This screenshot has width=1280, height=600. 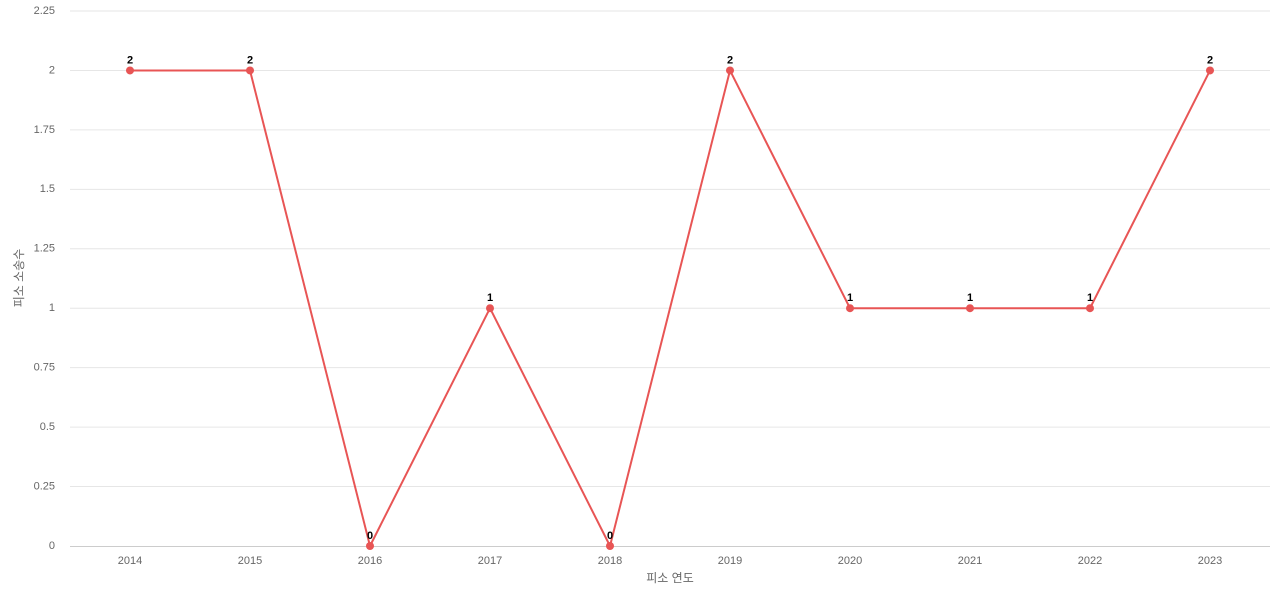 What do you see at coordinates (1090, 561) in the screenshot?
I see `x-tick-label: 2022` at bounding box center [1090, 561].